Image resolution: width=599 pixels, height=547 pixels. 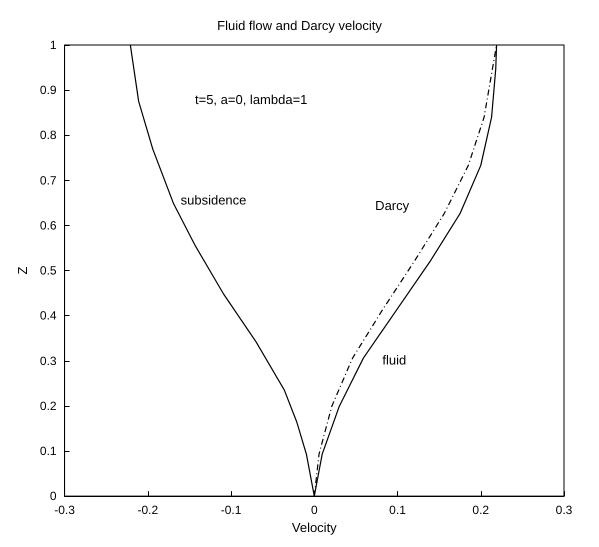 I want to click on x-tick-label: -0.1, so click(x=231, y=510).